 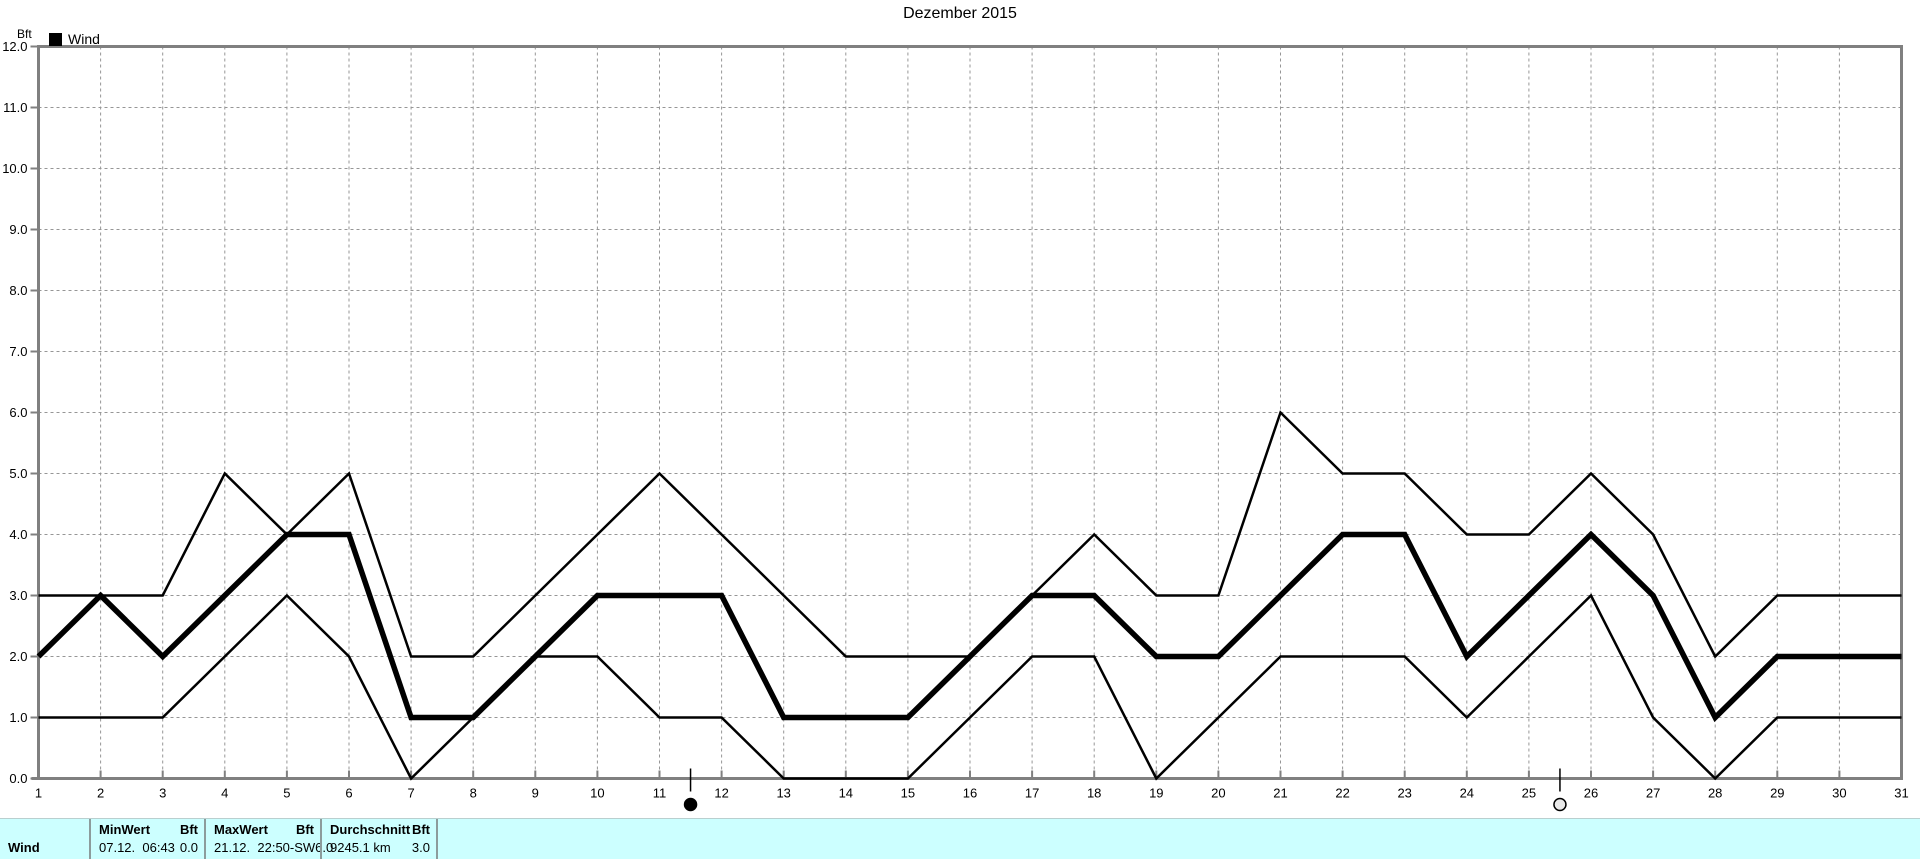 What do you see at coordinates (1218, 793) in the screenshot?
I see `x-tick-label: 20` at bounding box center [1218, 793].